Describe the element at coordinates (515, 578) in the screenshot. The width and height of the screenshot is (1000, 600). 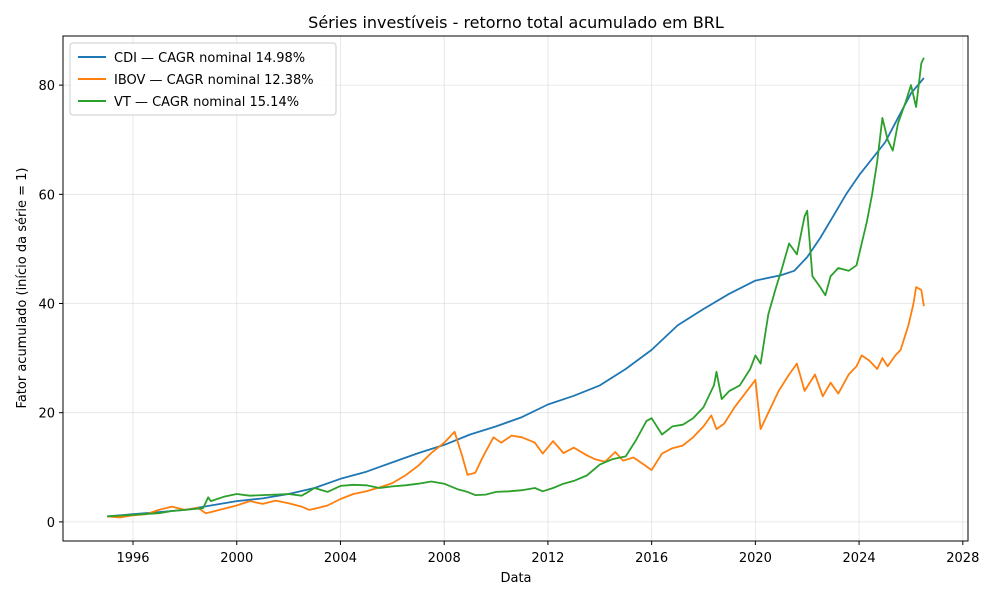
I see `x-axis-label: Data` at that location.